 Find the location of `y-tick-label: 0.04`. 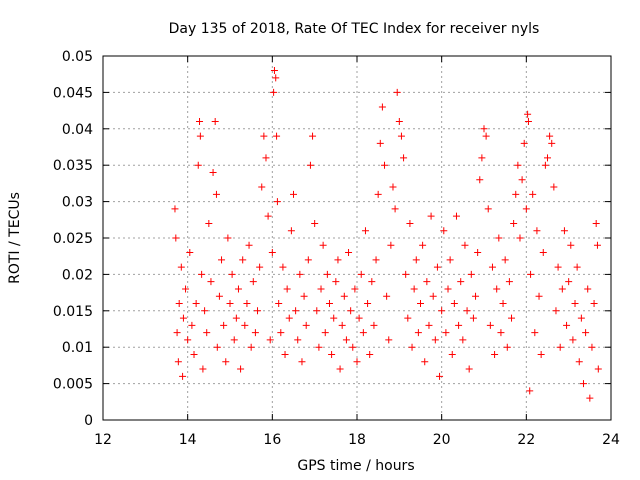

y-tick-label: 0.04 is located at coordinates (77, 130).